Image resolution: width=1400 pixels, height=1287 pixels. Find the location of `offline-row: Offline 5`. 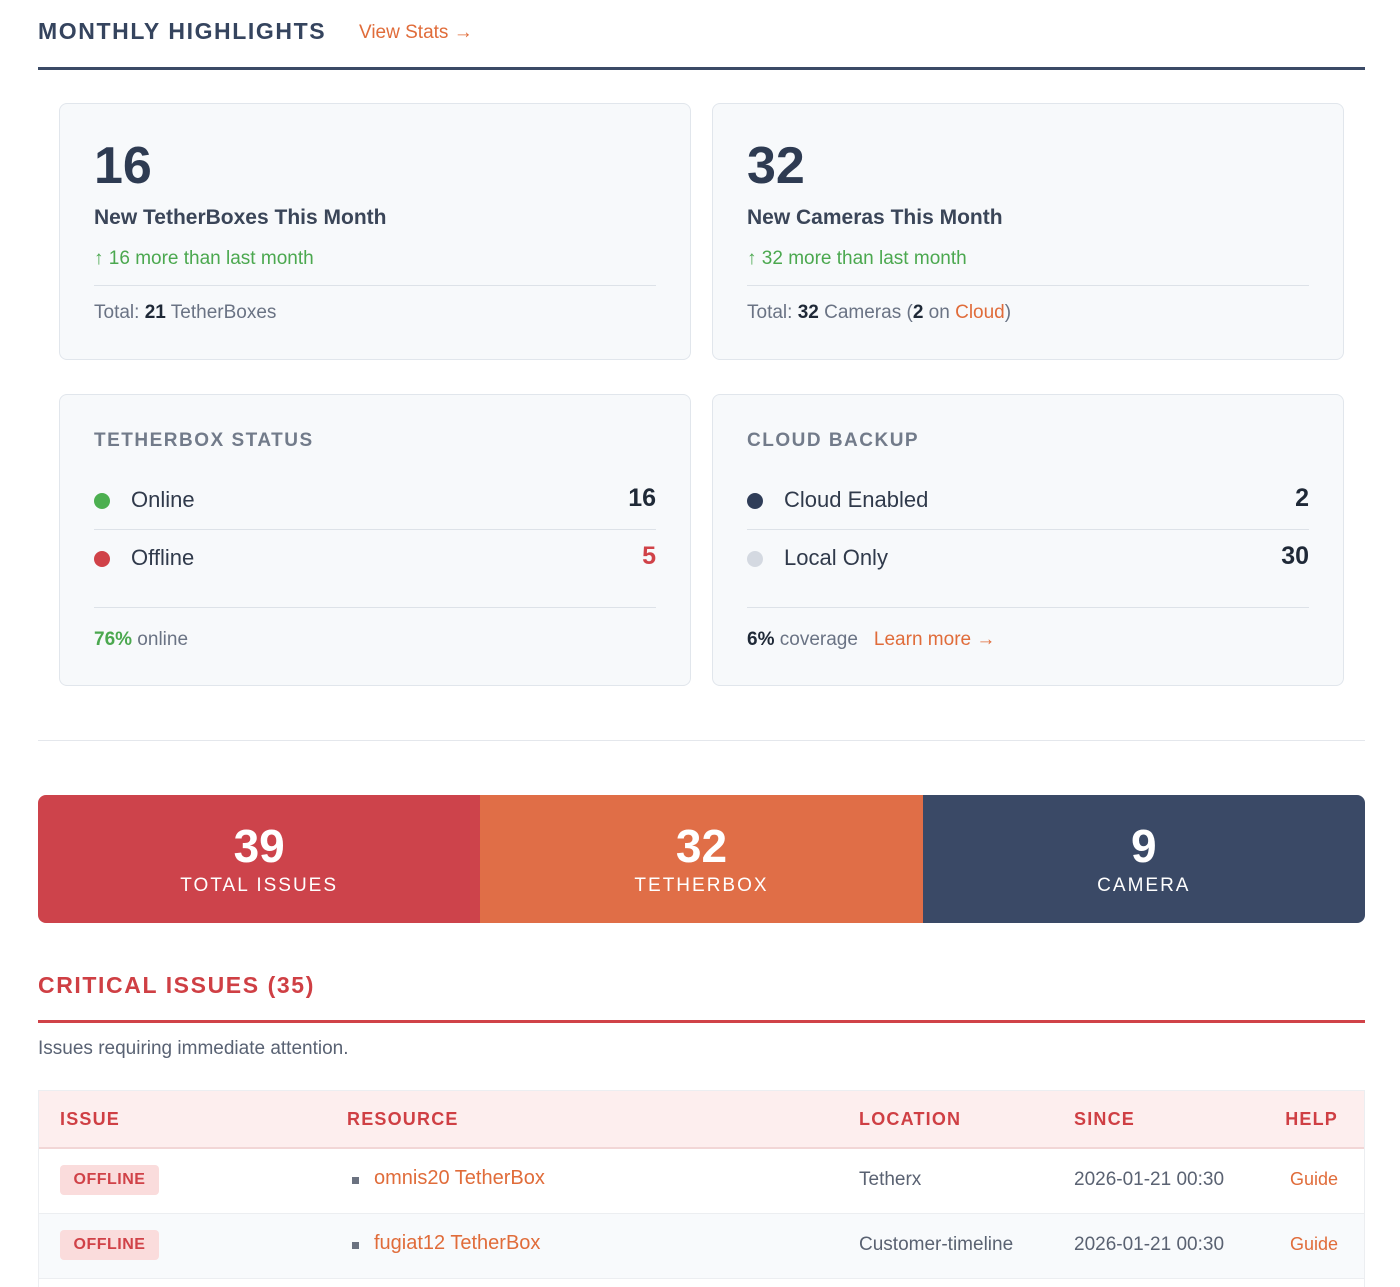

offline-row: Offline 5 is located at coordinates (375, 559).